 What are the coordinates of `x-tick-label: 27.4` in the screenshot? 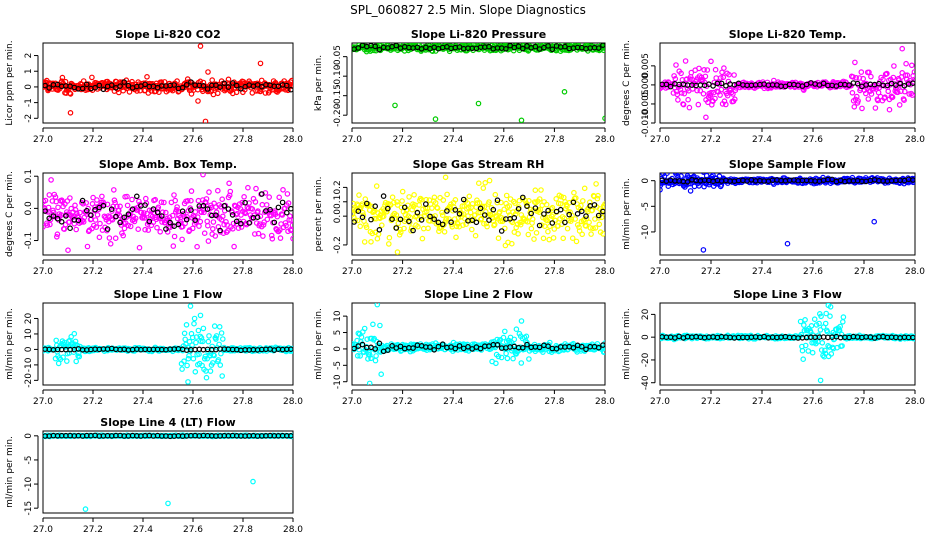 It's located at (762, 140).